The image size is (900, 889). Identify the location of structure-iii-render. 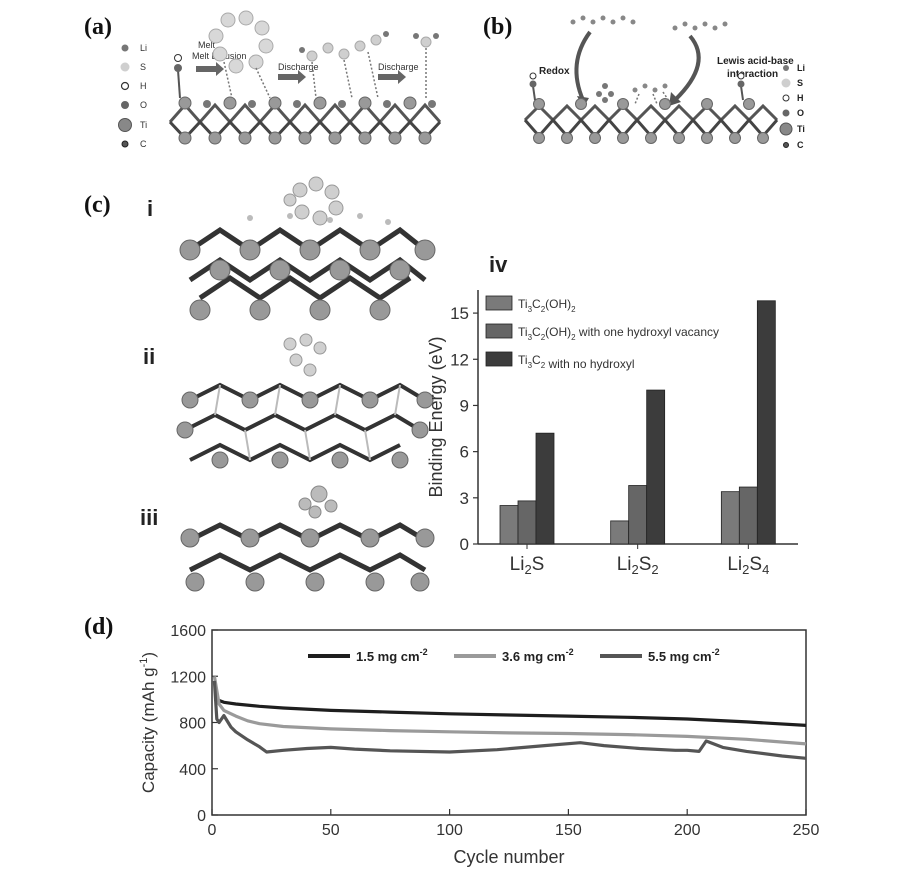
(307, 538).